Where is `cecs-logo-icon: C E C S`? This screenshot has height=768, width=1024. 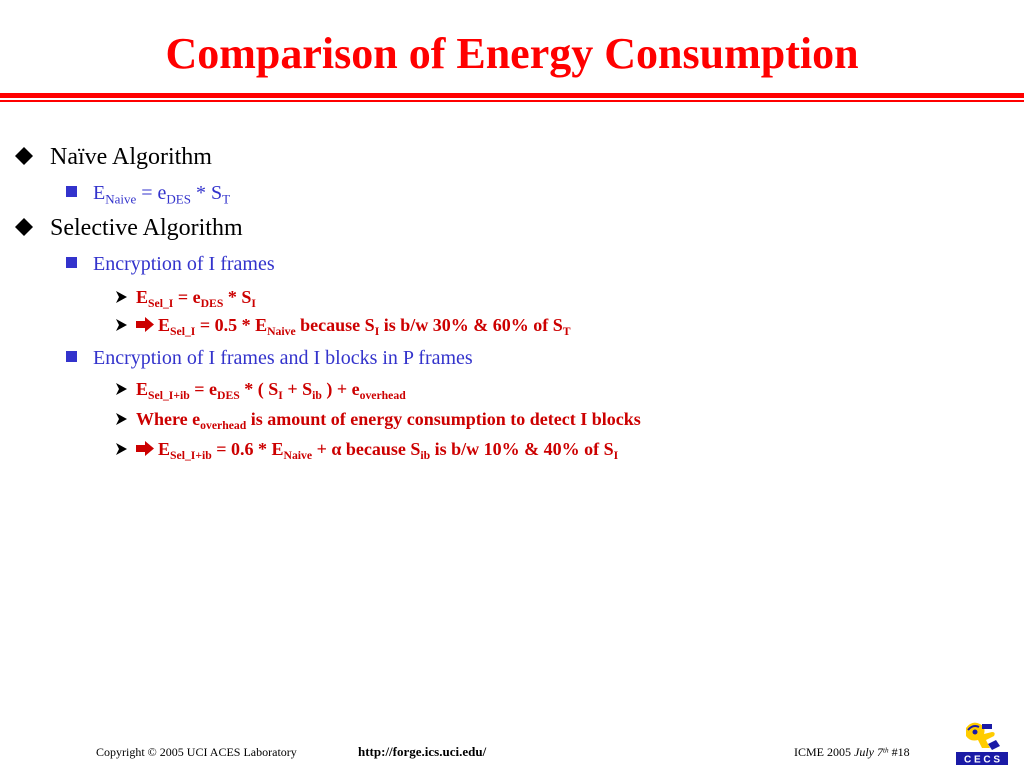
cecs-logo-icon: C E C S is located at coordinates (982, 744).